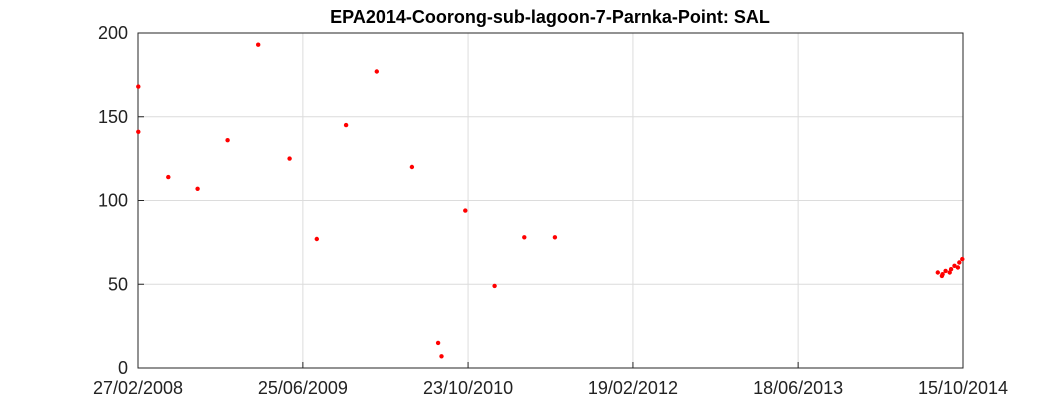 This screenshot has width=1063, height=413. I want to click on x-tick-label: 18/06/2013, so click(798, 388).